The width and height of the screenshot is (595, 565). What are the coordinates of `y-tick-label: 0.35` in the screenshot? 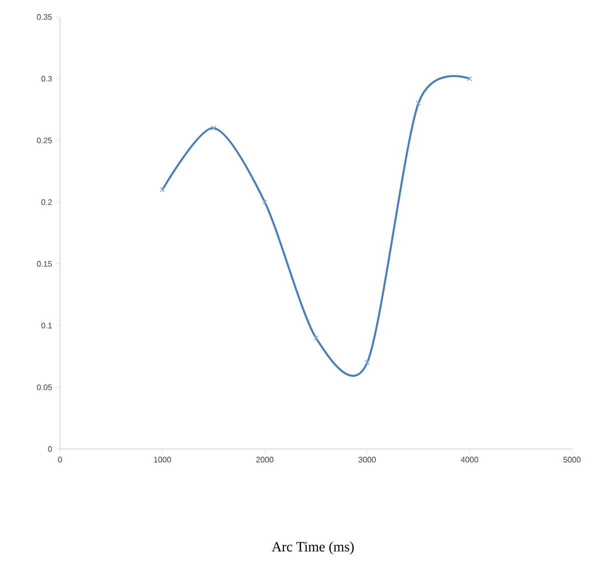 It's located at (44, 17).